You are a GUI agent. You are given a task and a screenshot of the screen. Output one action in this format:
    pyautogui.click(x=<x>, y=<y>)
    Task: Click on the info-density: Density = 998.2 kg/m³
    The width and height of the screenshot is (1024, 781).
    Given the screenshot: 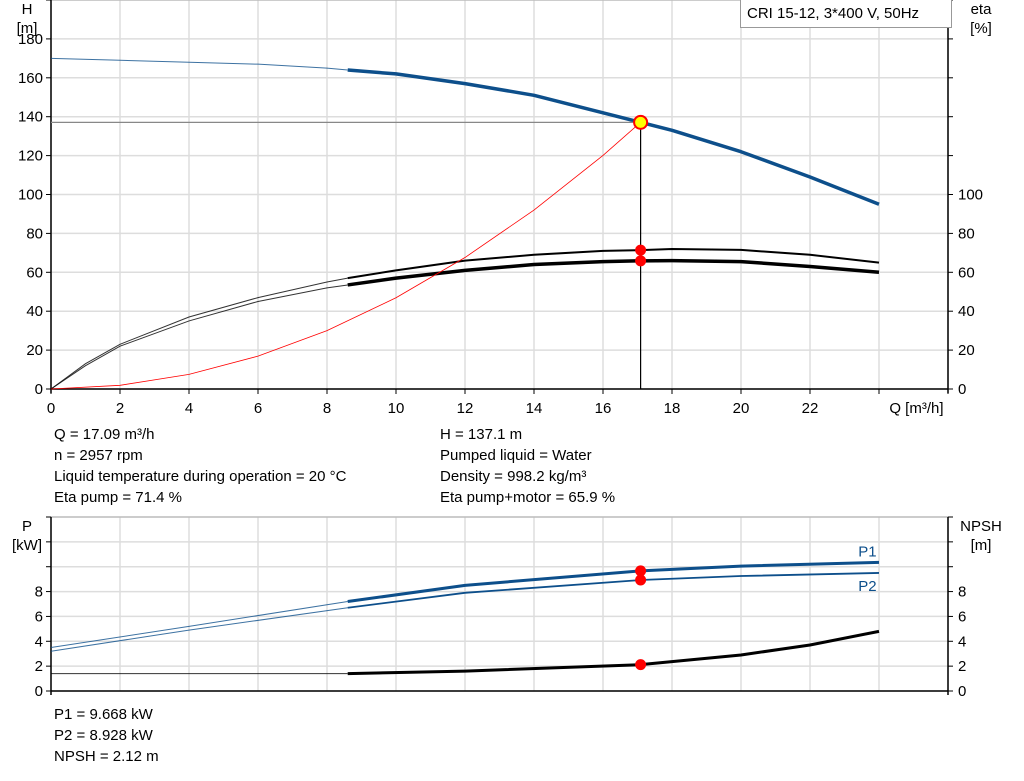 What is the action you would take?
    pyautogui.click(x=513, y=476)
    